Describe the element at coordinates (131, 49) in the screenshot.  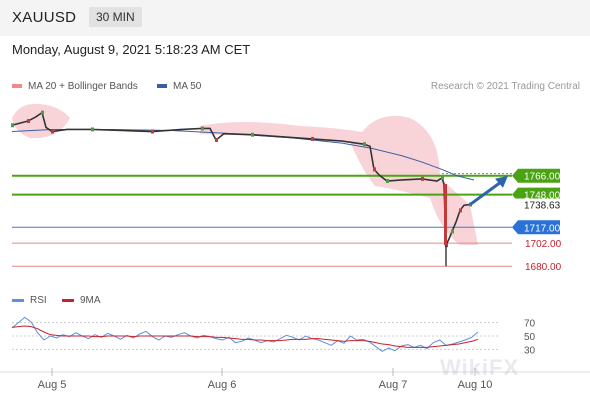
I see `datetime-label: Monday, August 9, 2021 5:18:23 AM CET` at that location.